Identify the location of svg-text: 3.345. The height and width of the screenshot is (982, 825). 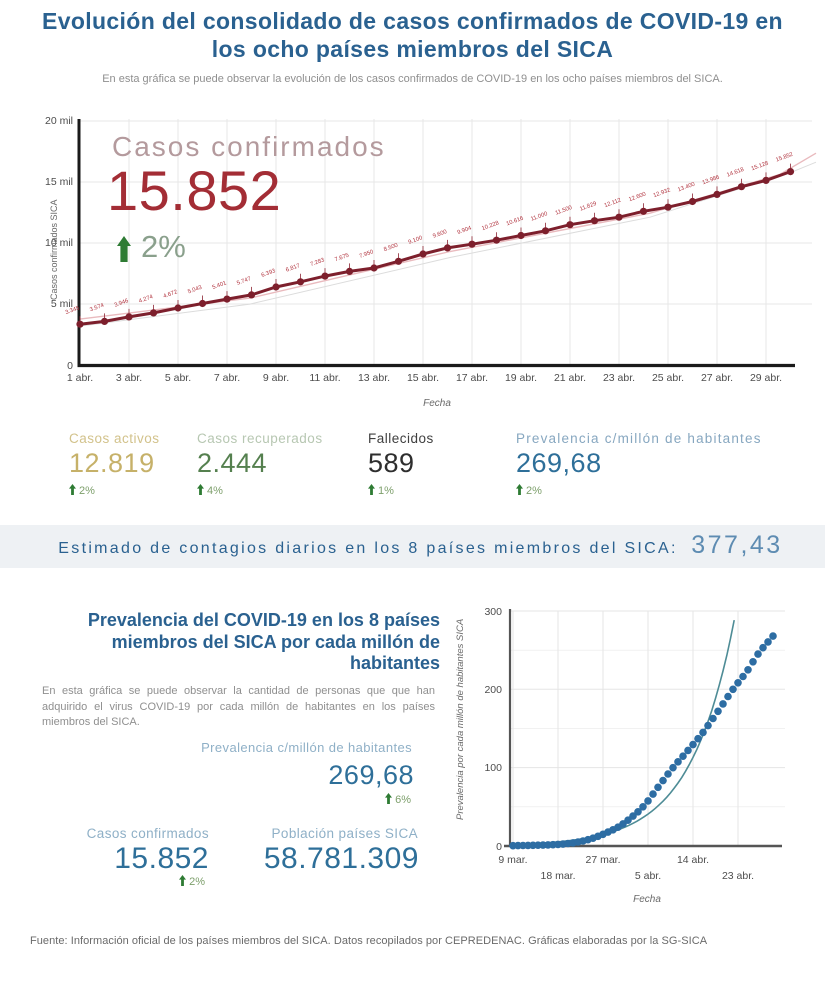
(73, 310).